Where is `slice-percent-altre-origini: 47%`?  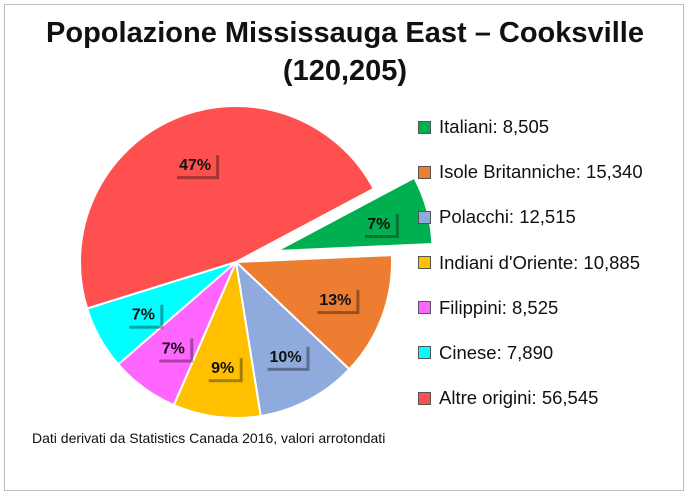 slice-percent-altre-origini: 47% is located at coordinates (195, 165).